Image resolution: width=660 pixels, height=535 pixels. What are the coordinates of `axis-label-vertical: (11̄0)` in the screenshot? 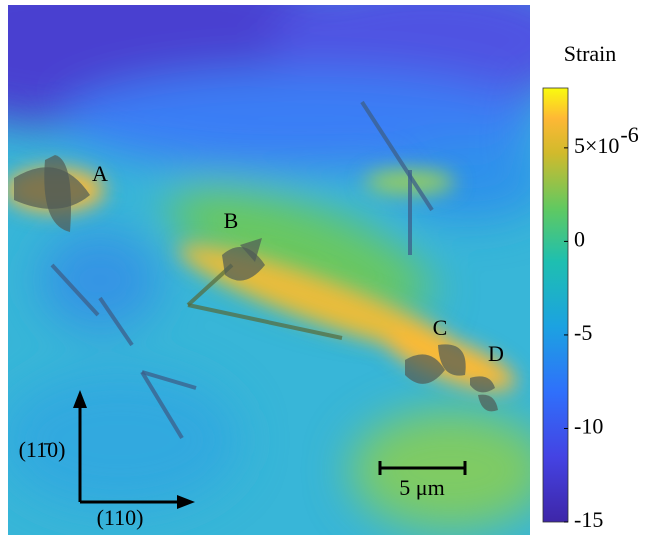 It's located at (42, 449).